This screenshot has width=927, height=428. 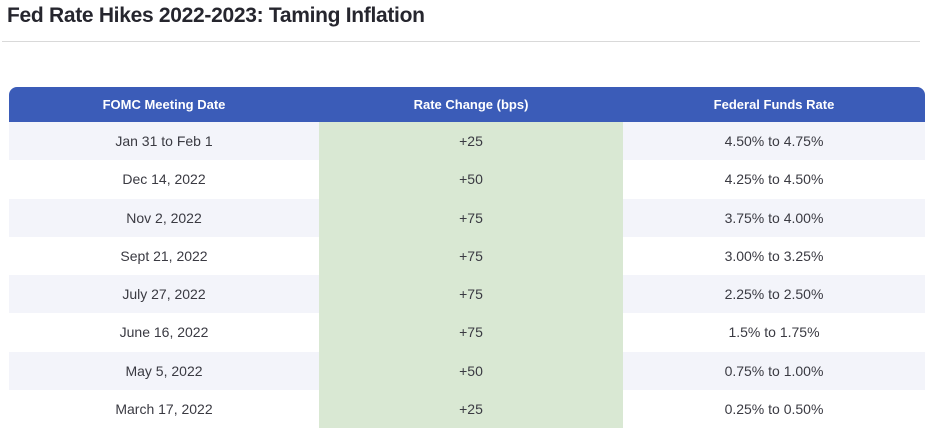 What do you see at coordinates (164, 104) in the screenshot?
I see `column-header-fomc-date: FOMC Meeting Date` at bounding box center [164, 104].